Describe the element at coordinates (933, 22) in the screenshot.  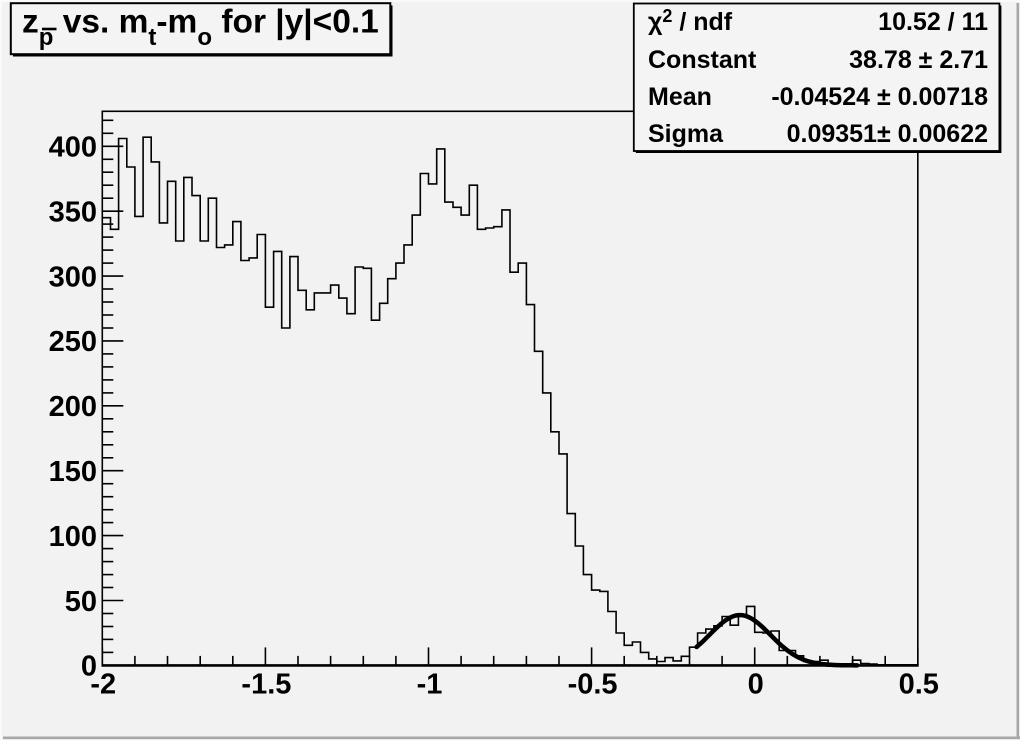
I see `svg-text: 10.52 / 11` at that location.